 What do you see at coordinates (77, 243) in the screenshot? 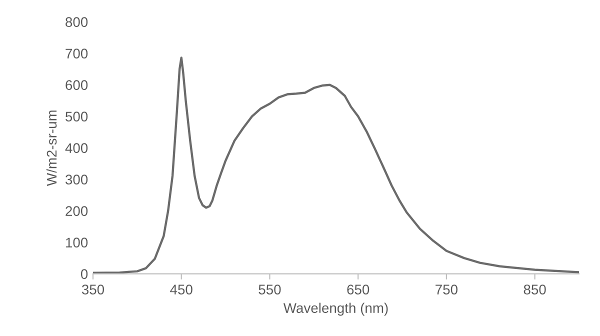
I see `y-tick-label: 100` at bounding box center [77, 243].